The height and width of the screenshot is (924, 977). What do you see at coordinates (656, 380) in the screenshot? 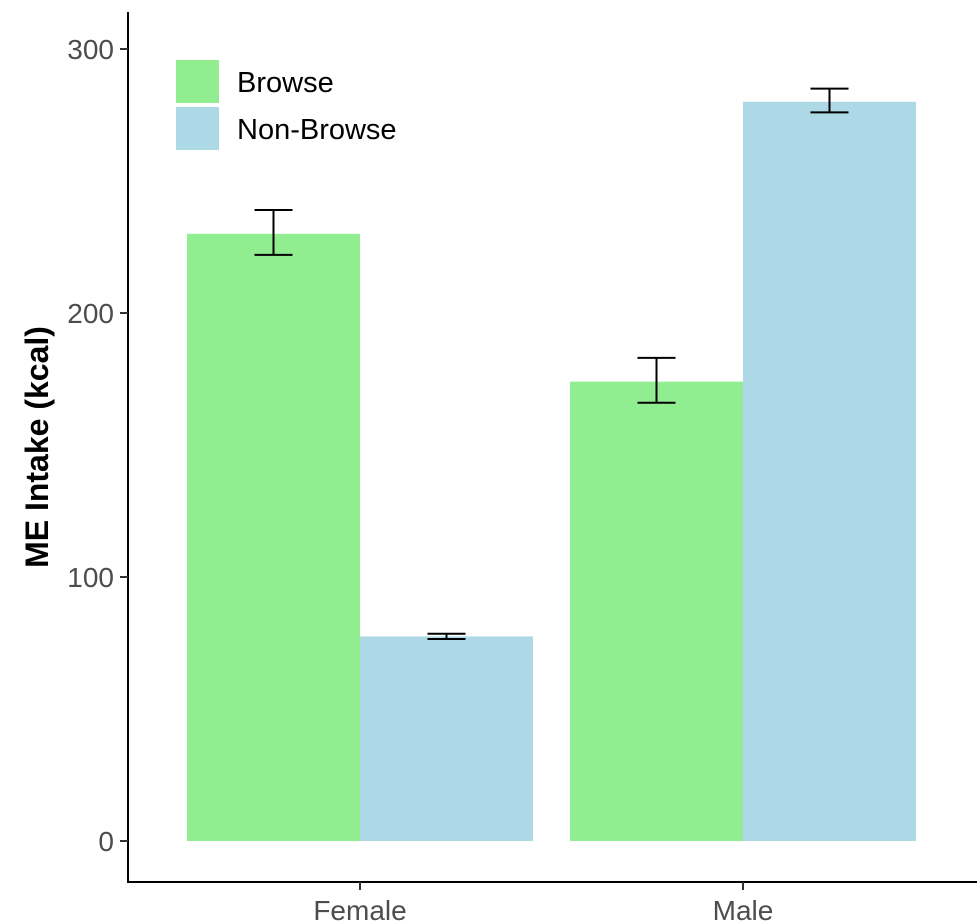
I see `error-bar-male-browse` at bounding box center [656, 380].